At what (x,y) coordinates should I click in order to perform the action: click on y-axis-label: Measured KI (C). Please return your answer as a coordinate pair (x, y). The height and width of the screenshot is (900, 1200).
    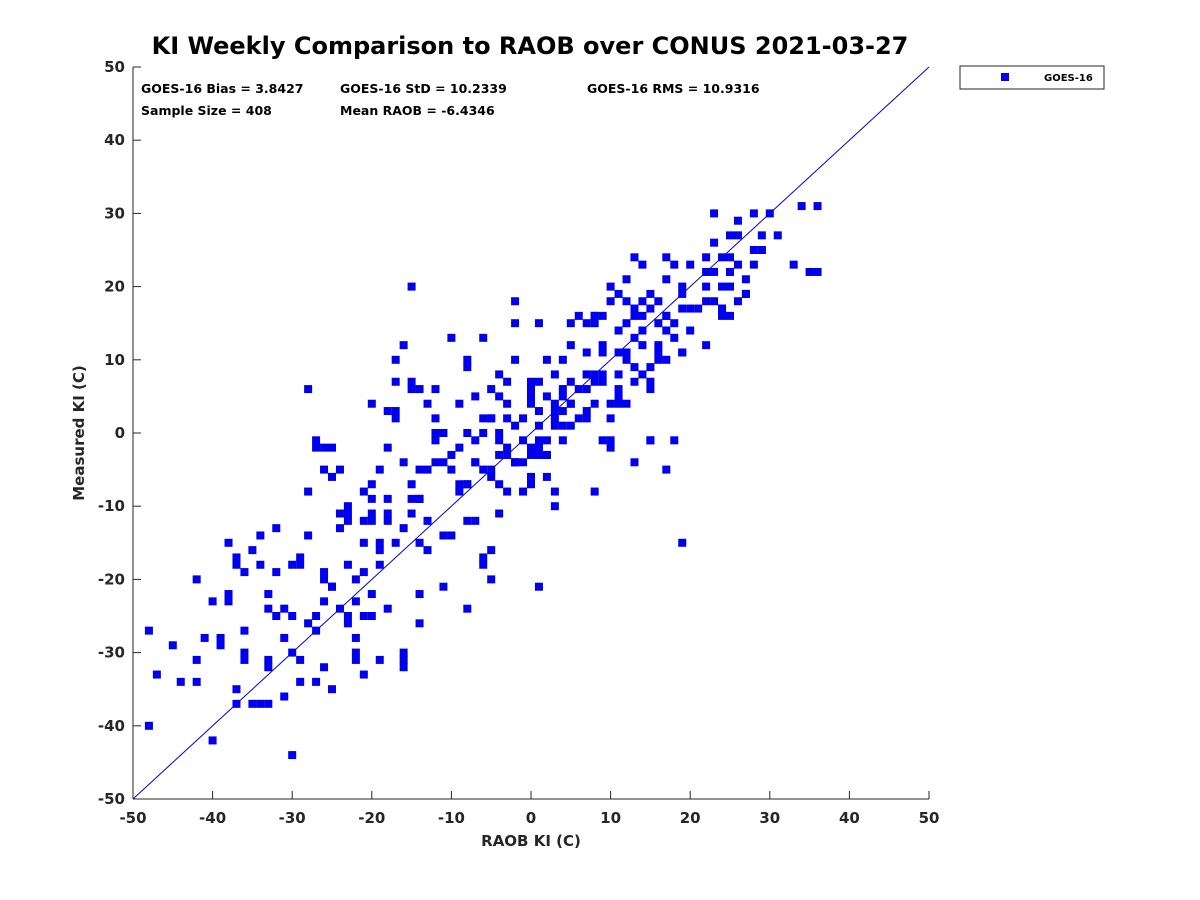
    Looking at the image, I should click on (79, 433).